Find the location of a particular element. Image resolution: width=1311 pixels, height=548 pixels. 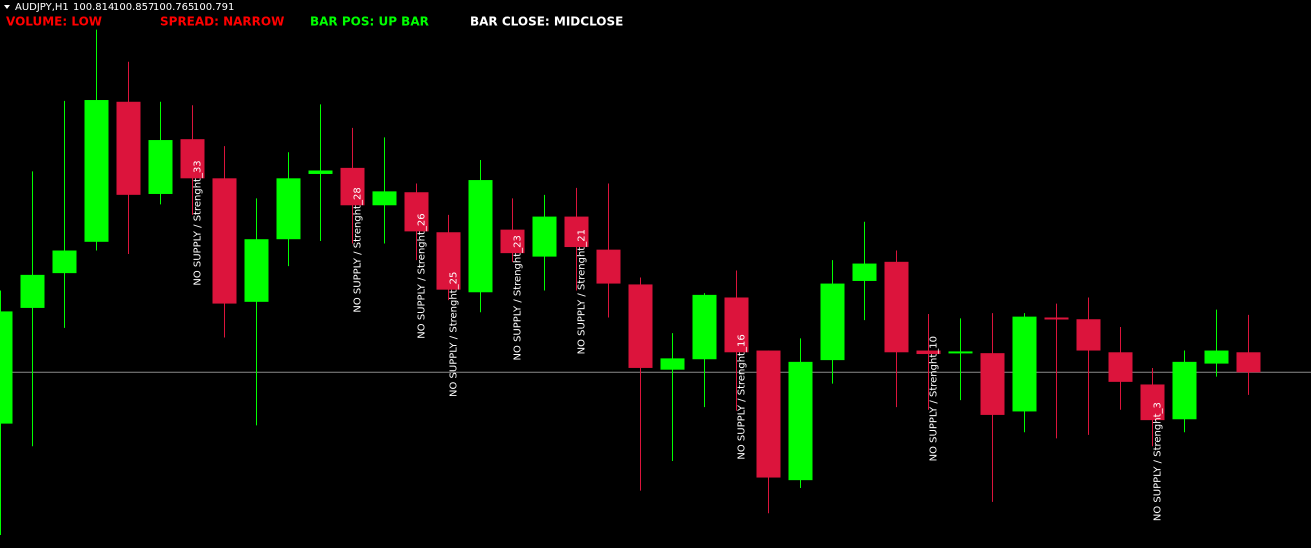

annotation: NO SUPPLY / Strenght_16 is located at coordinates (742, 396).